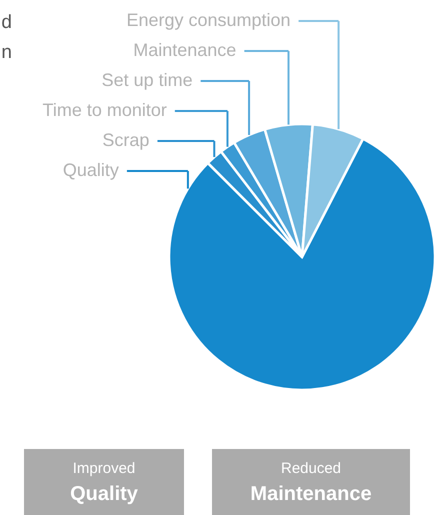 This screenshot has height=515, width=441. Describe the element at coordinates (147, 80) in the screenshot. I see `legend-label: Set up time` at that location.